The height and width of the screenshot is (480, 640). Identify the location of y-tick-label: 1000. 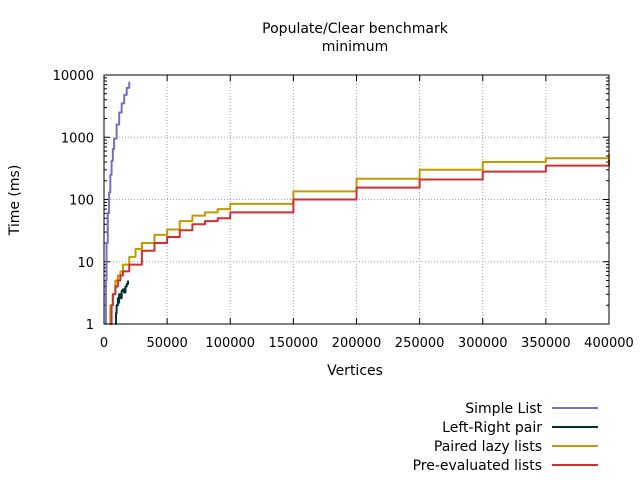
(77, 138).